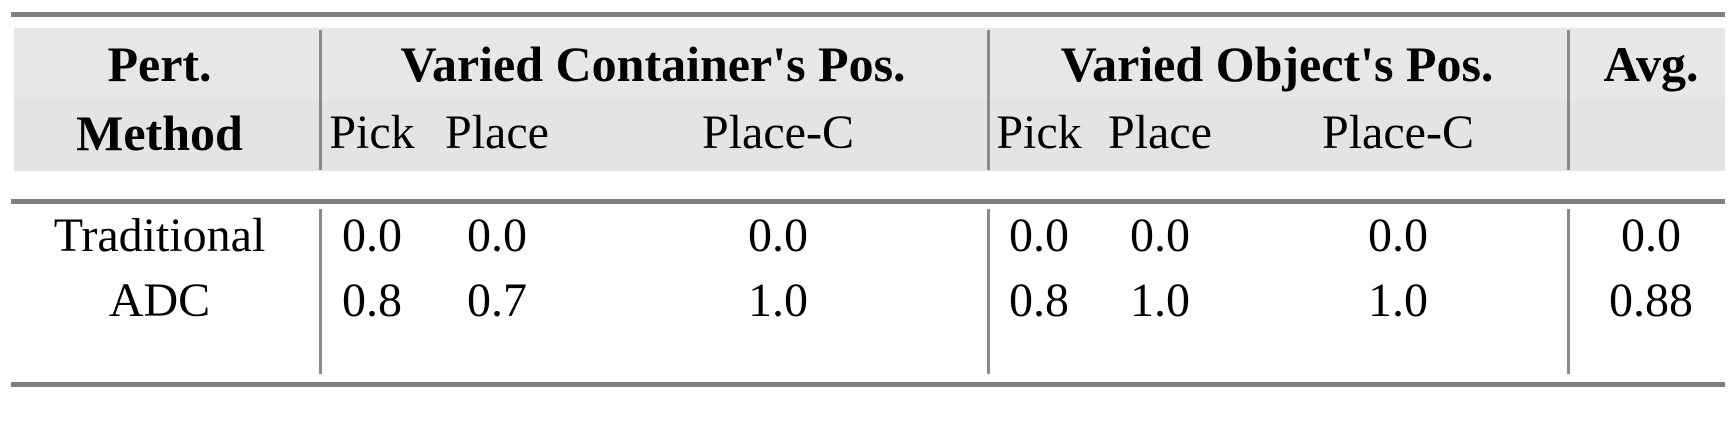 The height and width of the screenshot is (430, 1735). I want to click on row-group-container: 0.8 0.7 1.0, so click(653, 301).